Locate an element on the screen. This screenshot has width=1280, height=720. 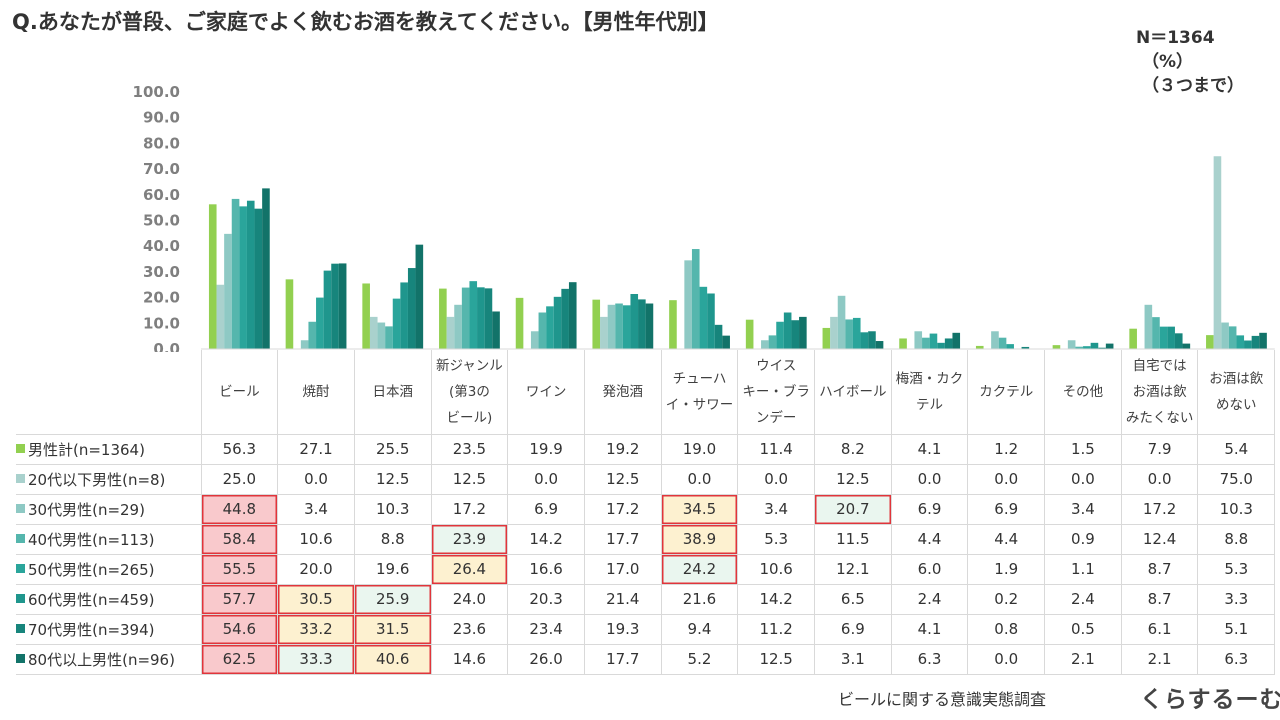
category-label: ワイン is located at coordinates (546, 392).